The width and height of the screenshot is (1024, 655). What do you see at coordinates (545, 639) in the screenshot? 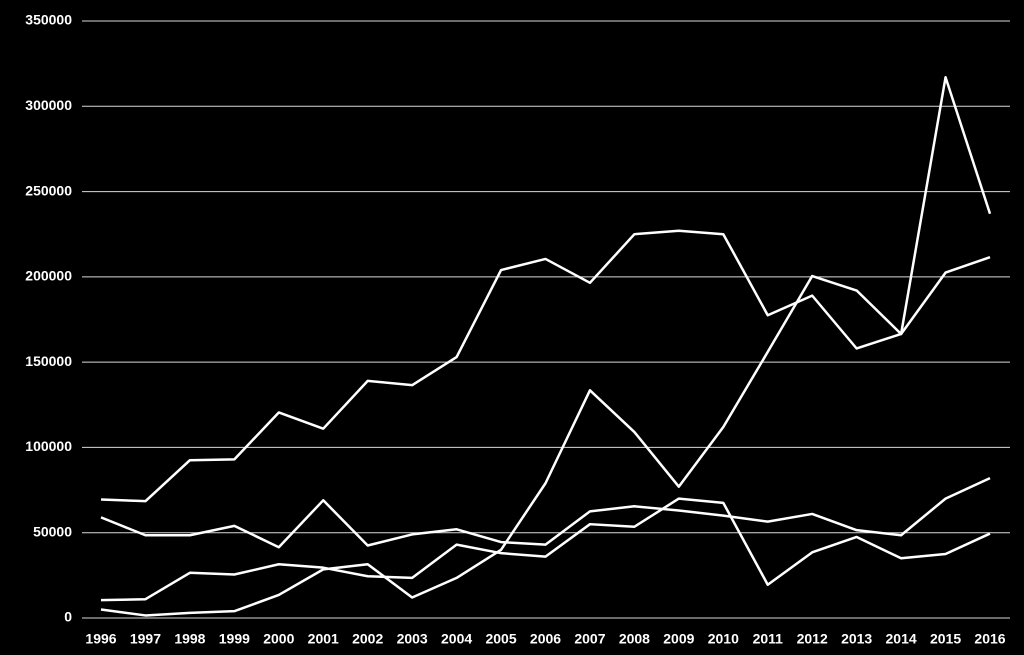
I see `x-tick-label: 2006` at bounding box center [545, 639].